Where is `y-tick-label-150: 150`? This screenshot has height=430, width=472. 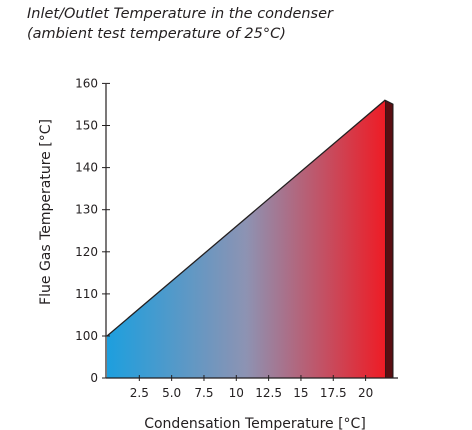 y-tick-label-150: 150 is located at coordinates (86, 126).